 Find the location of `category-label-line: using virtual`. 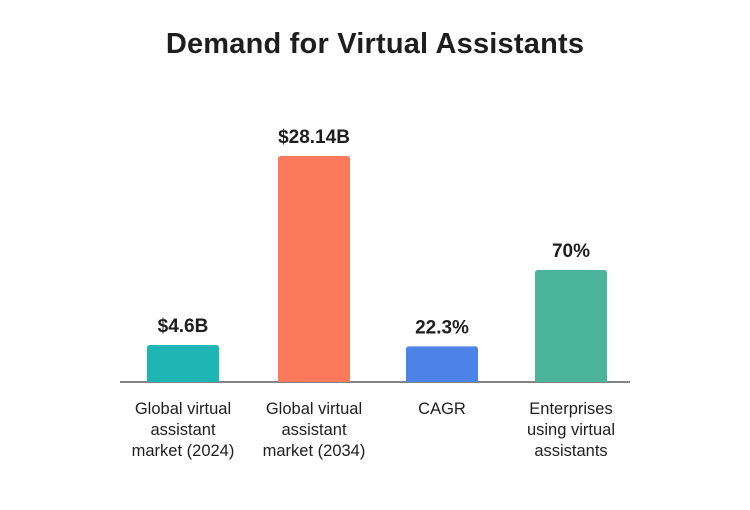

category-label-line: using virtual is located at coordinates (571, 430).